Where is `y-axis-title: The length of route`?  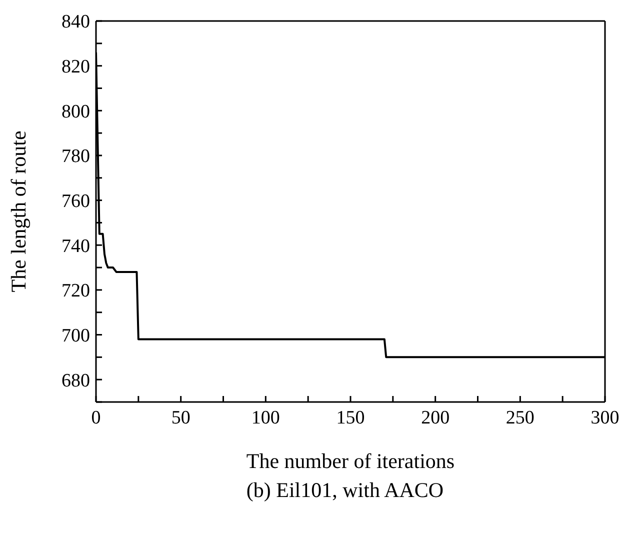 y-axis-title: The length of route is located at coordinates (18, 211).